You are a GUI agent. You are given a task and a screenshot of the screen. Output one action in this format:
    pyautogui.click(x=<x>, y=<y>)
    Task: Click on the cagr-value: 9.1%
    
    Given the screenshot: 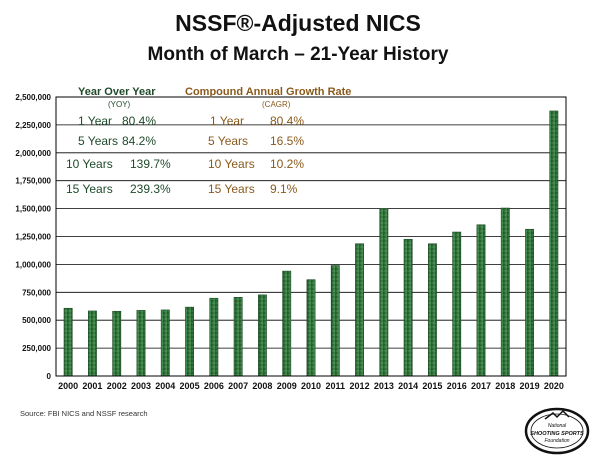 What is the action you would take?
    pyautogui.click(x=284, y=189)
    